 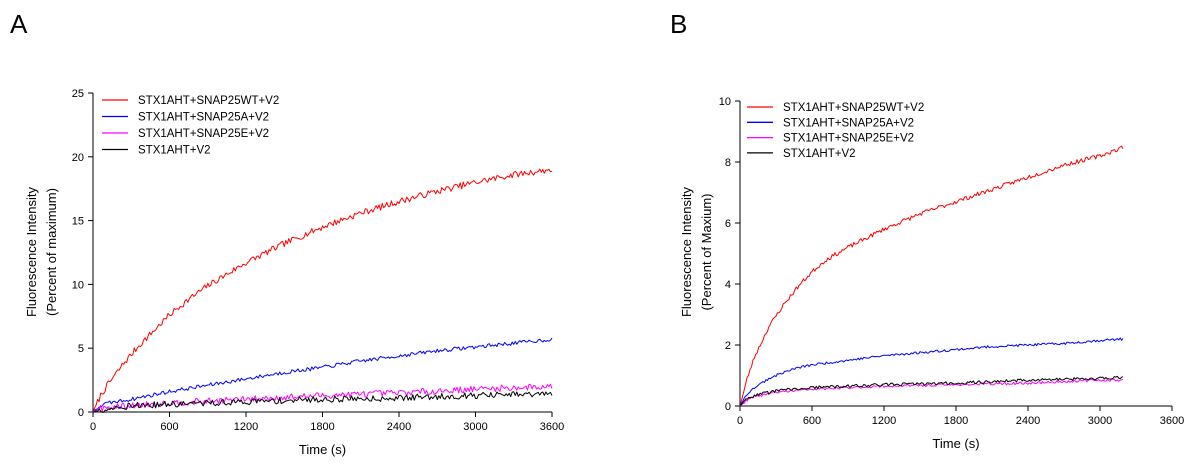 I want to click on y-axis-subtitle: (Percent of maximum), so click(x=51, y=252).